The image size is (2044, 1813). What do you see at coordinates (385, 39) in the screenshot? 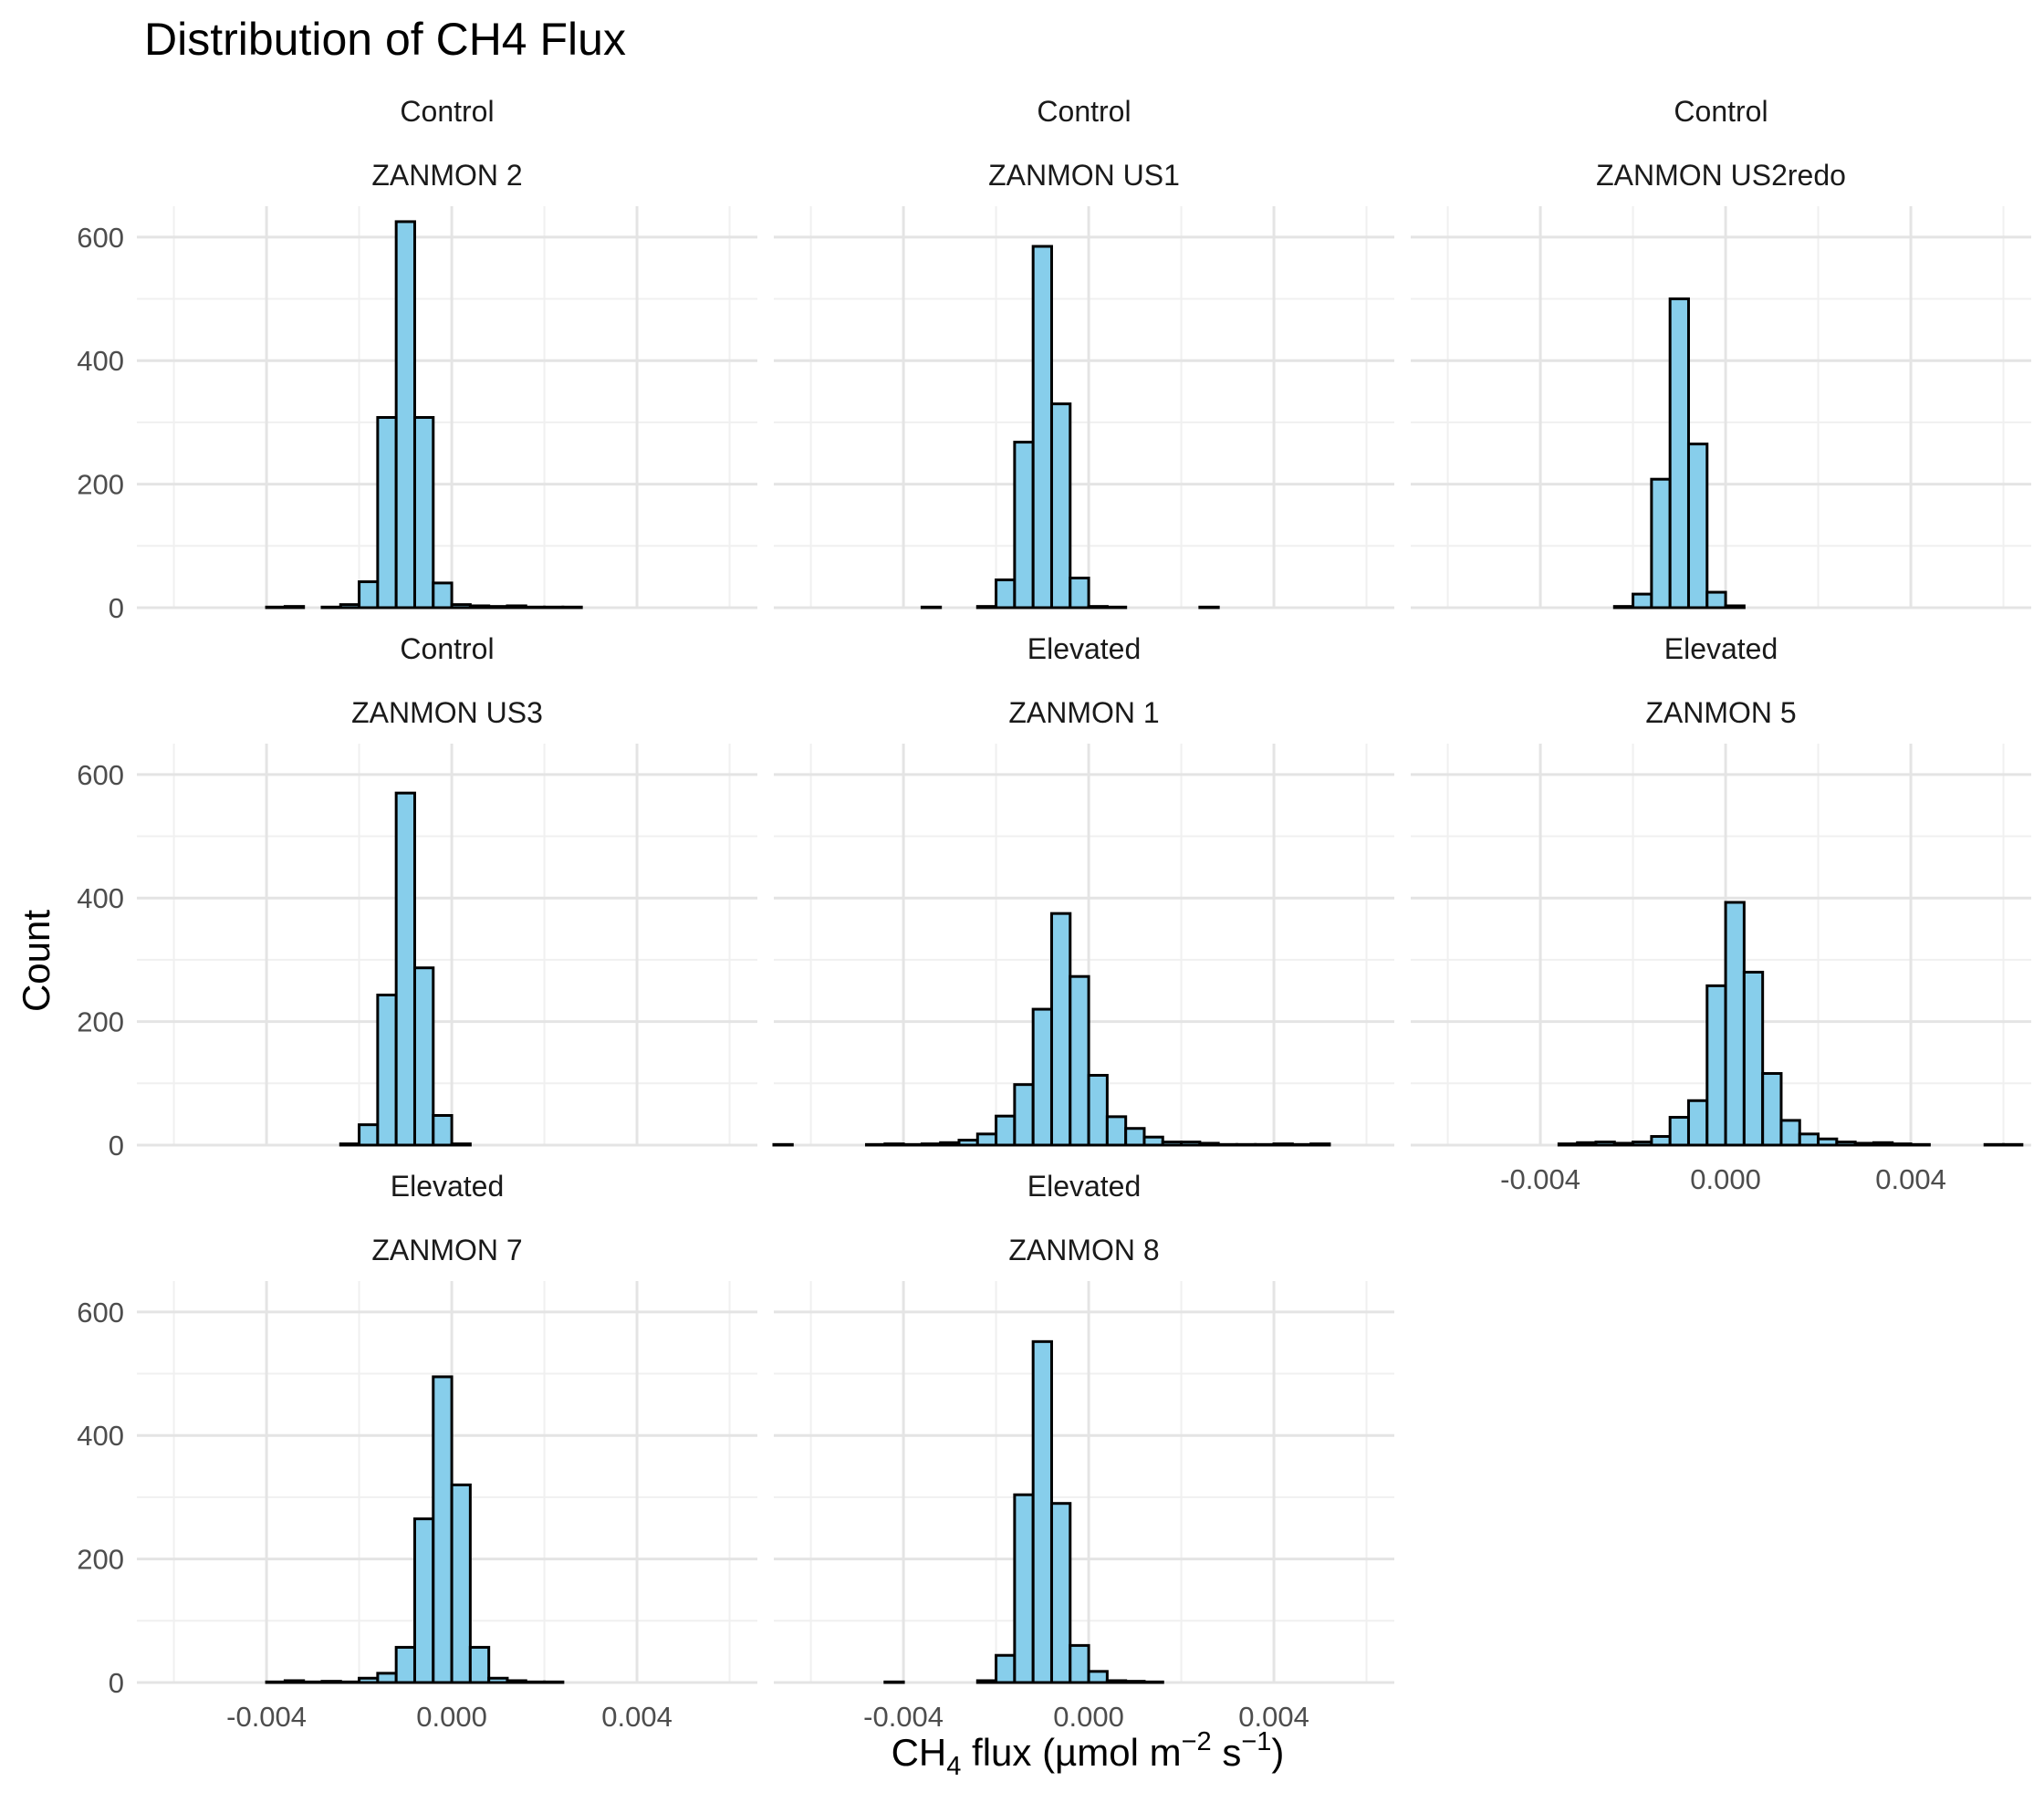
I see `chart-title: Distribution of CH4 Flux` at bounding box center [385, 39].